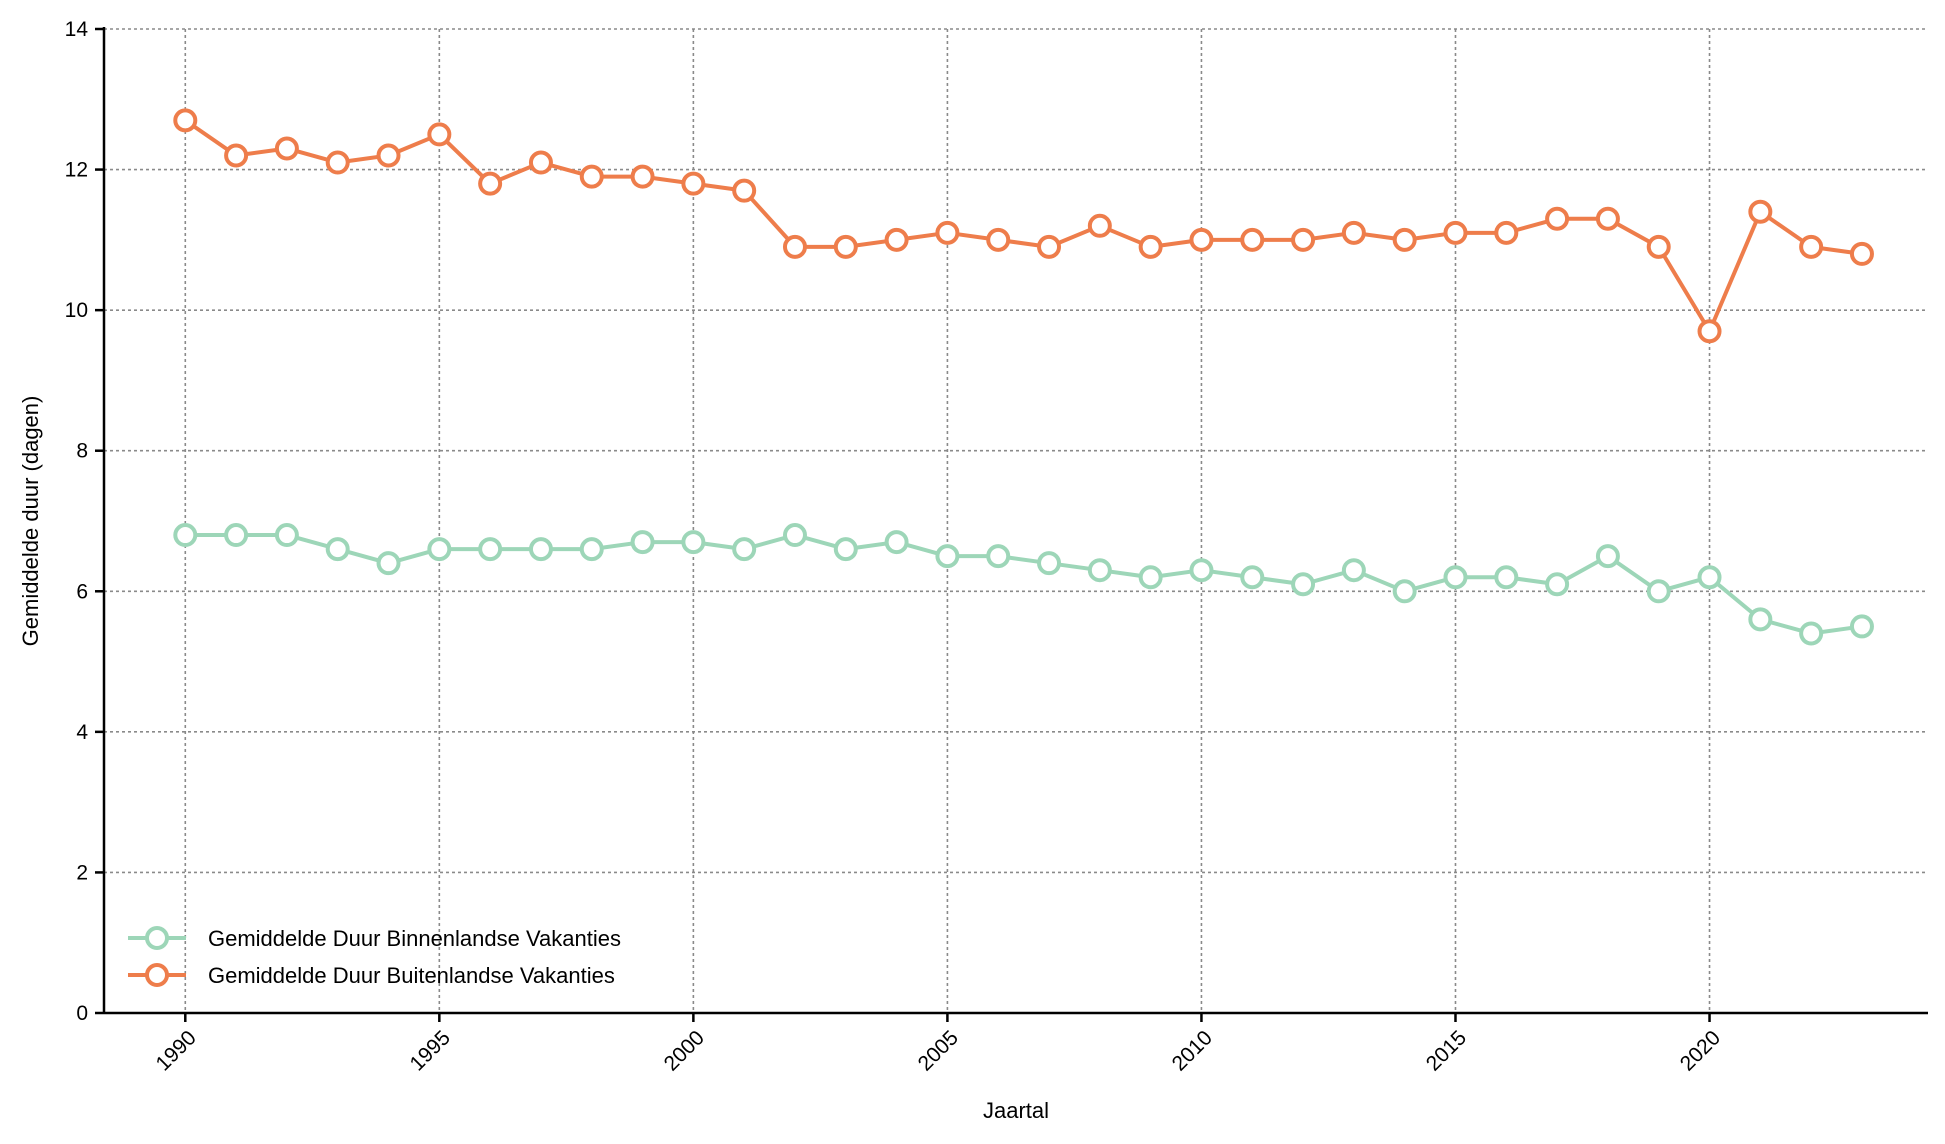 This screenshot has width=1945, height=1144. I want to click on y-tick-label: 14, so click(77, 29).